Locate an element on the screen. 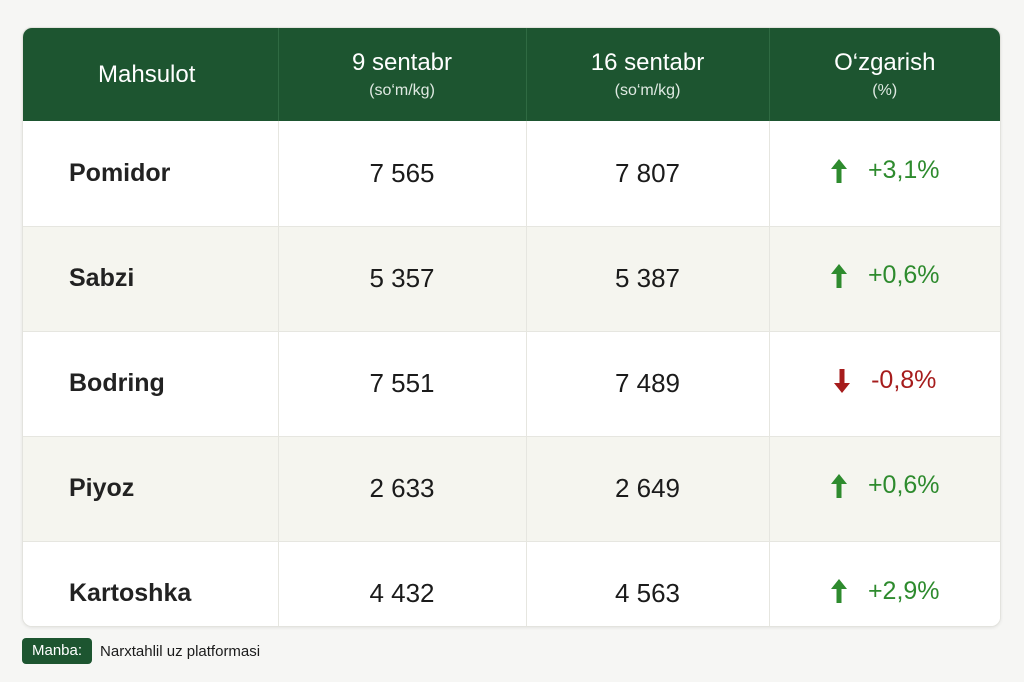 Image resolution: width=1024 pixels, height=682 pixels. table-row: Sabzi 5 357 5 387 +0,6% is located at coordinates (511, 278).